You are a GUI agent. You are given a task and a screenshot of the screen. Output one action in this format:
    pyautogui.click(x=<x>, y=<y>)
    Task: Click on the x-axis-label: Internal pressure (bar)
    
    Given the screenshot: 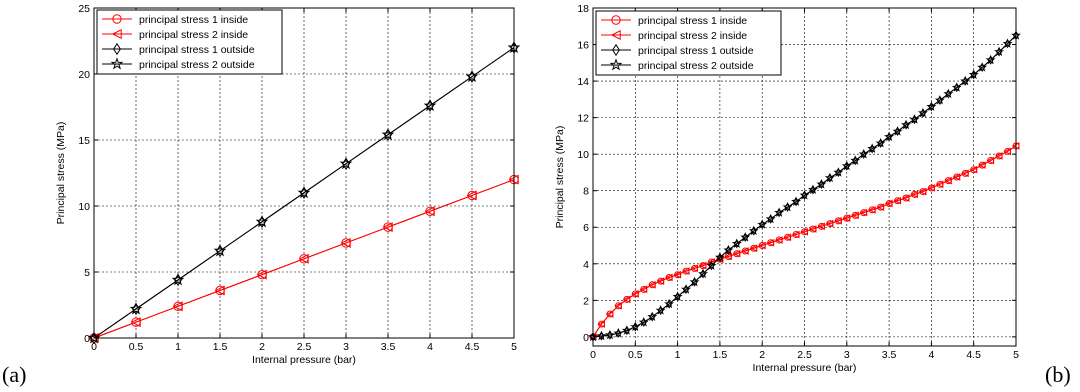 What is the action you would take?
    pyautogui.click(x=805, y=368)
    